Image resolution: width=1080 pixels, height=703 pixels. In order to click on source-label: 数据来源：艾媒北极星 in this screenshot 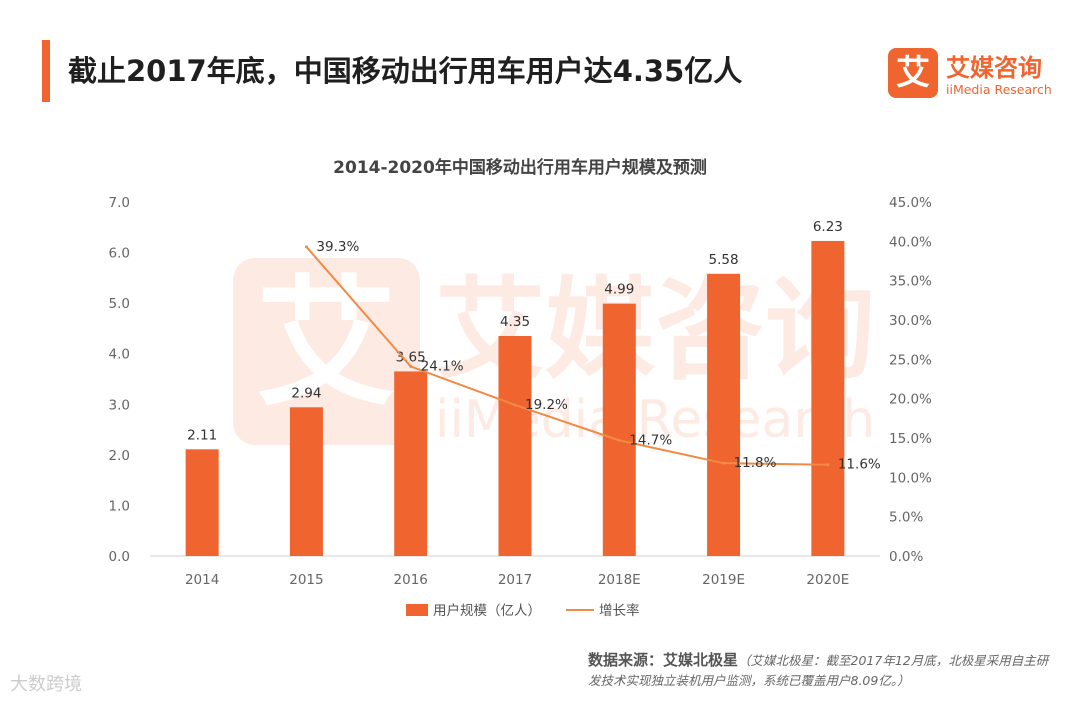, I will do `click(663, 660)`.